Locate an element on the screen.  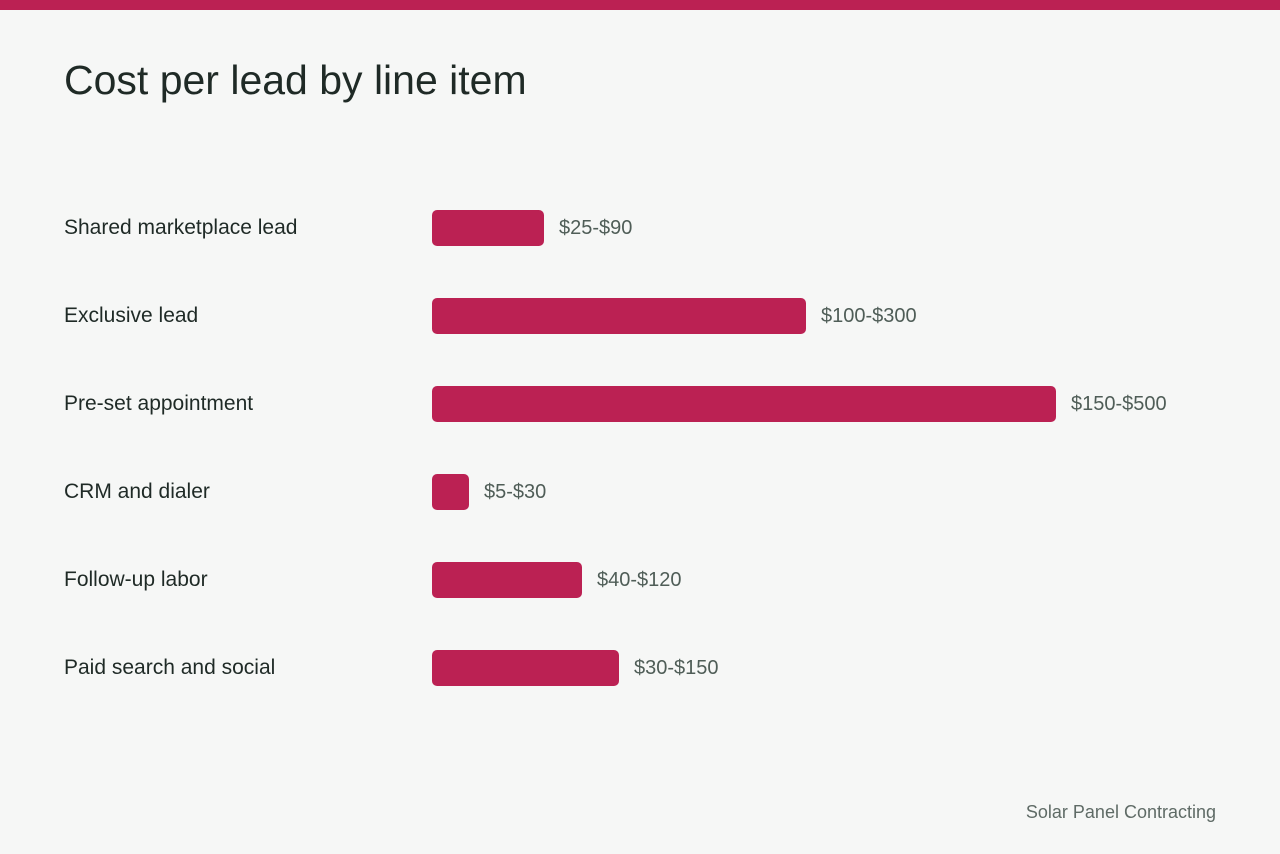
top-accent-strip is located at coordinates (640, 5).